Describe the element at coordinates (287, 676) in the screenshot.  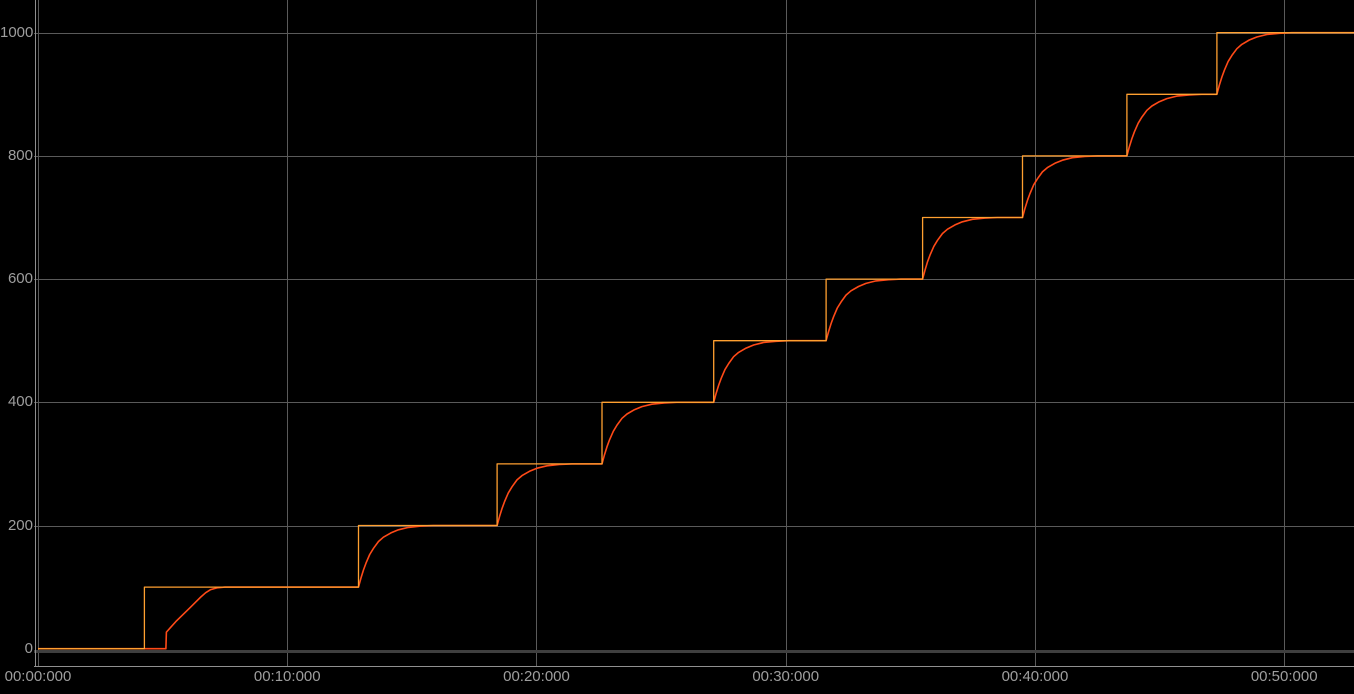
I see `x-tick-label: 00:10:000` at that location.